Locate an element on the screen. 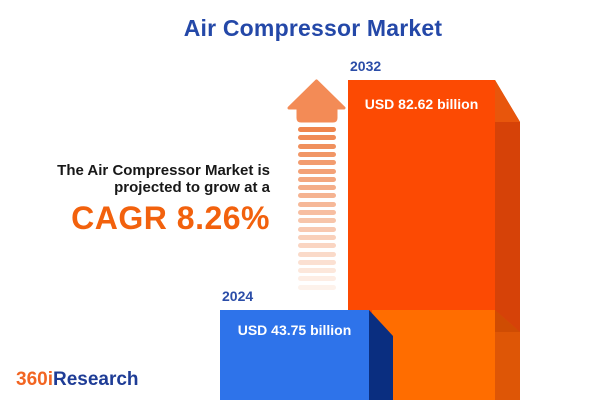  logo-360i: 360i is located at coordinates (34, 379).